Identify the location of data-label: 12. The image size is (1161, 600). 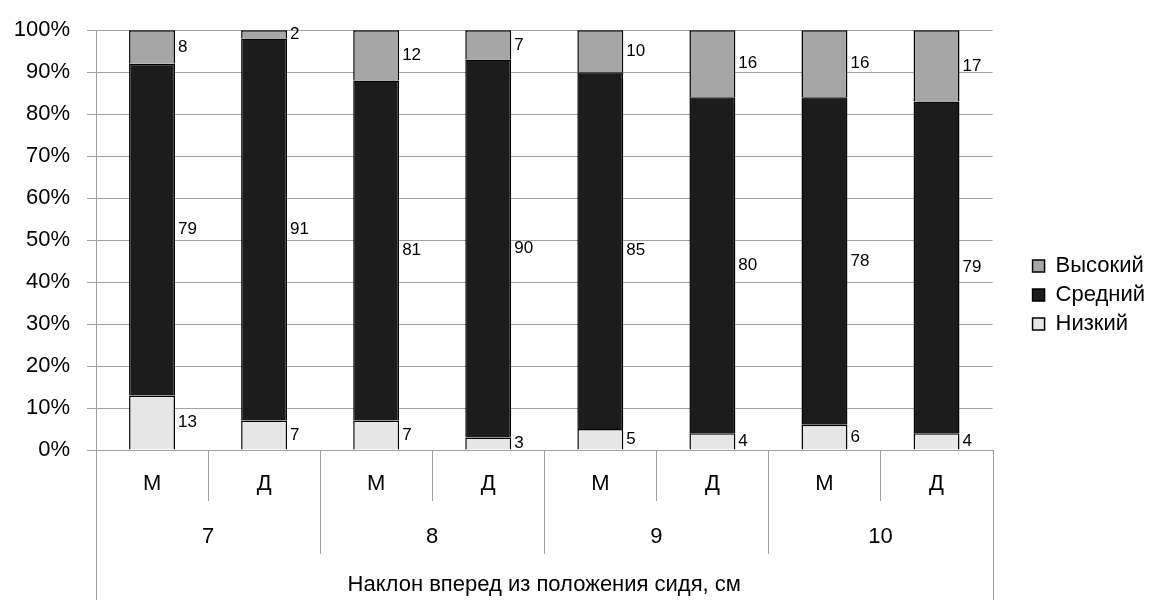
(412, 55).